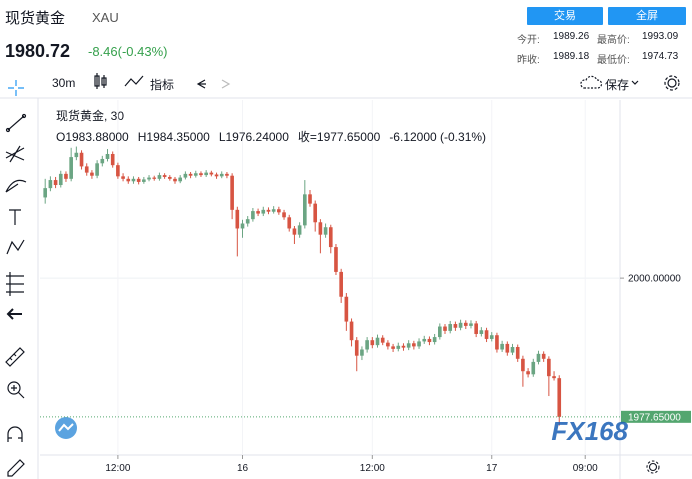  What do you see at coordinates (15, 154) in the screenshot?
I see `fib-tool` at bounding box center [15, 154].